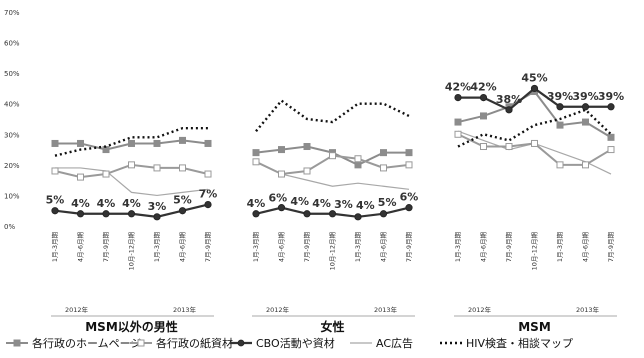  I want to click on legend-label: 各行政の紙資材, so click(194, 343).